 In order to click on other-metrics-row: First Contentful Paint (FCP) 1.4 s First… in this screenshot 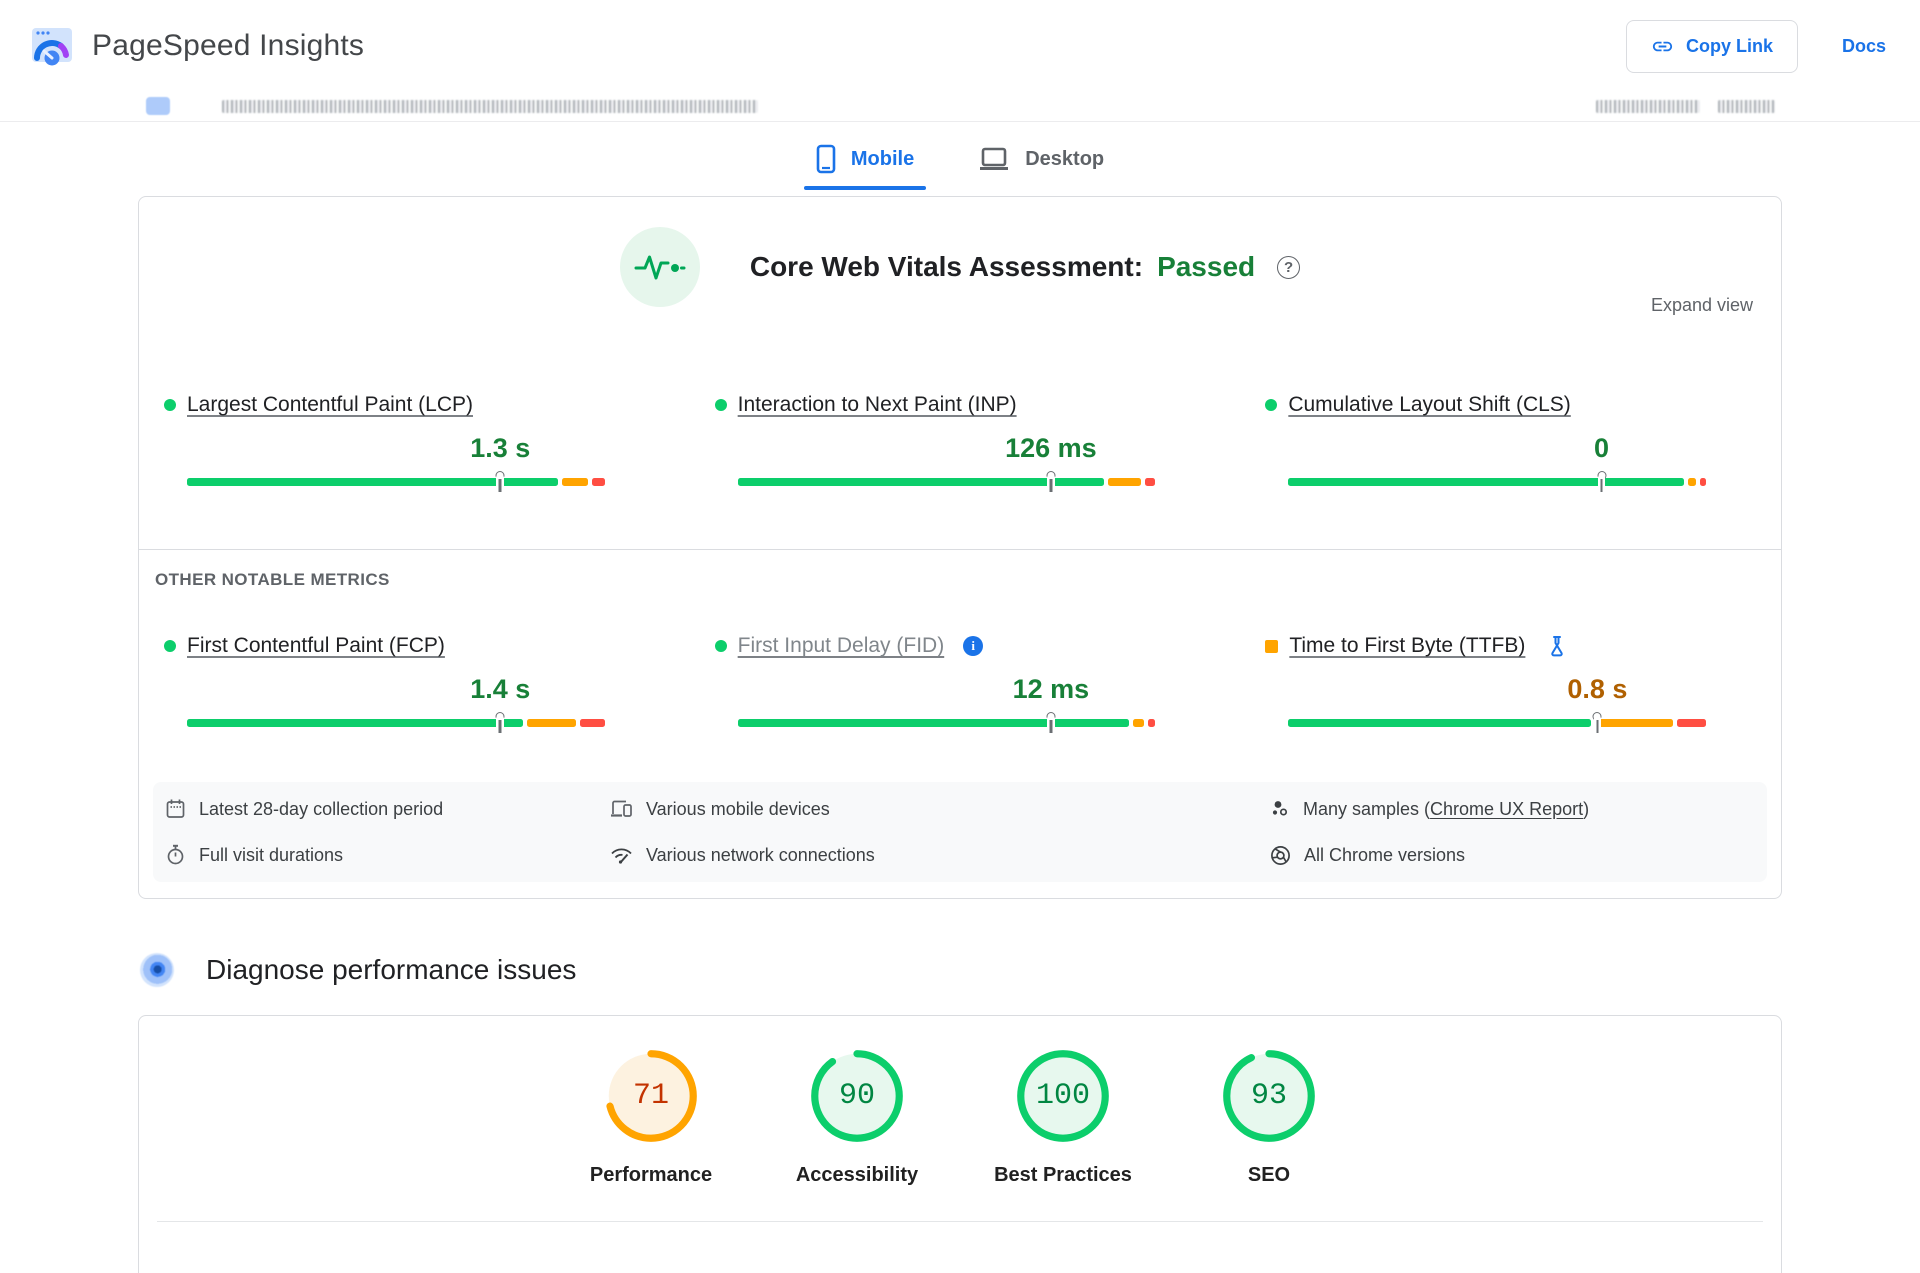, I will do `click(960, 683)`.